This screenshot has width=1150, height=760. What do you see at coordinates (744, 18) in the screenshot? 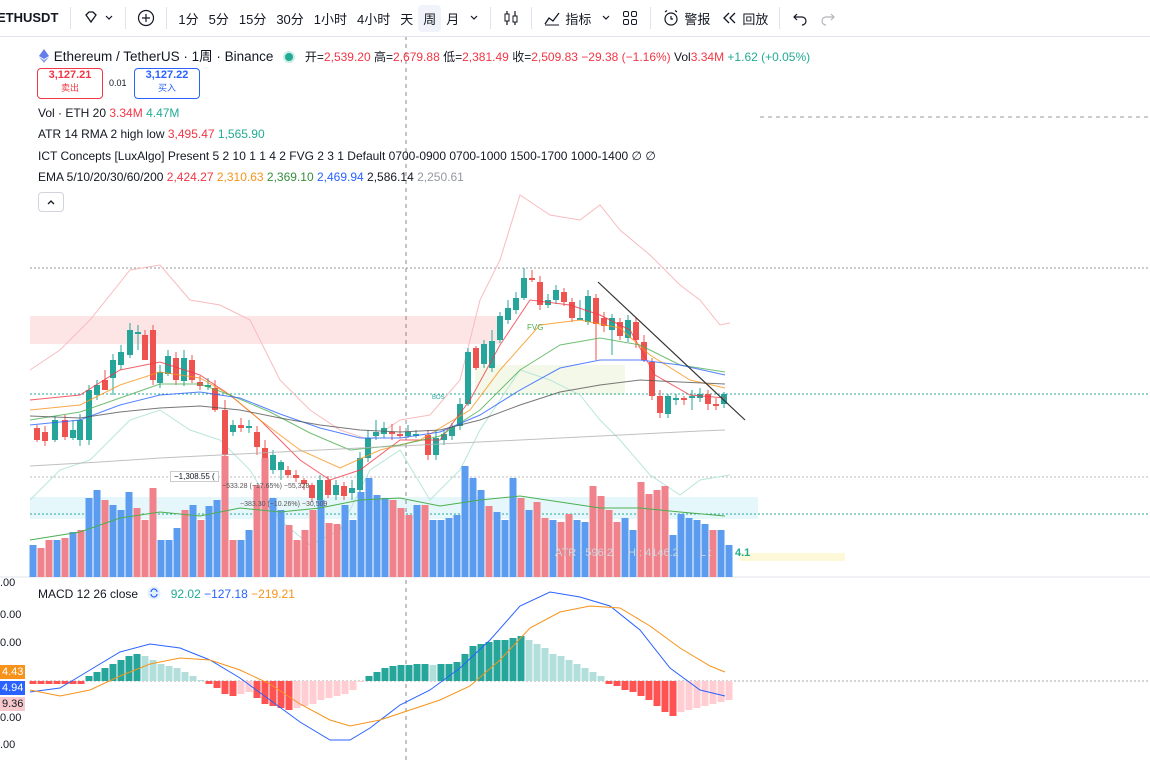
I see `replay-button: 回放` at bounding box center [744, 18].